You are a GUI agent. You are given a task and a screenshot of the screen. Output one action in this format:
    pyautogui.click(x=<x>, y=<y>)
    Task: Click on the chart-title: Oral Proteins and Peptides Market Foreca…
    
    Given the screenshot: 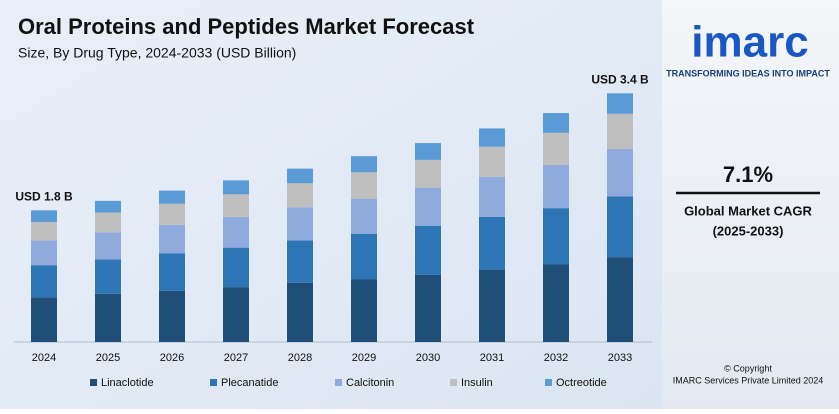 What is the action you would take?
    pyautogui.click(x=246, y=26)
    